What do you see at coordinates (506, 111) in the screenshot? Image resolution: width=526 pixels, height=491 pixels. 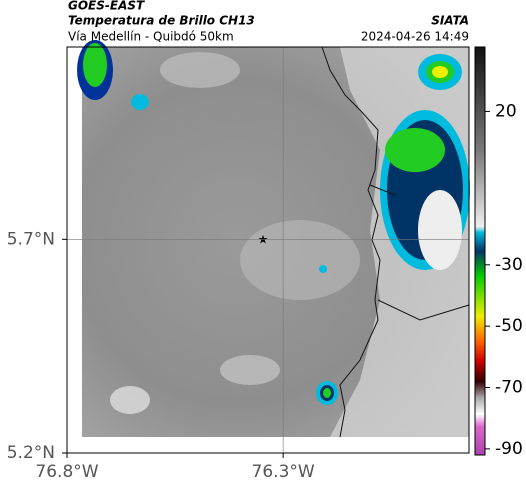 I see `colorbar-tick-label: 20` at bounding box center [506, 111].